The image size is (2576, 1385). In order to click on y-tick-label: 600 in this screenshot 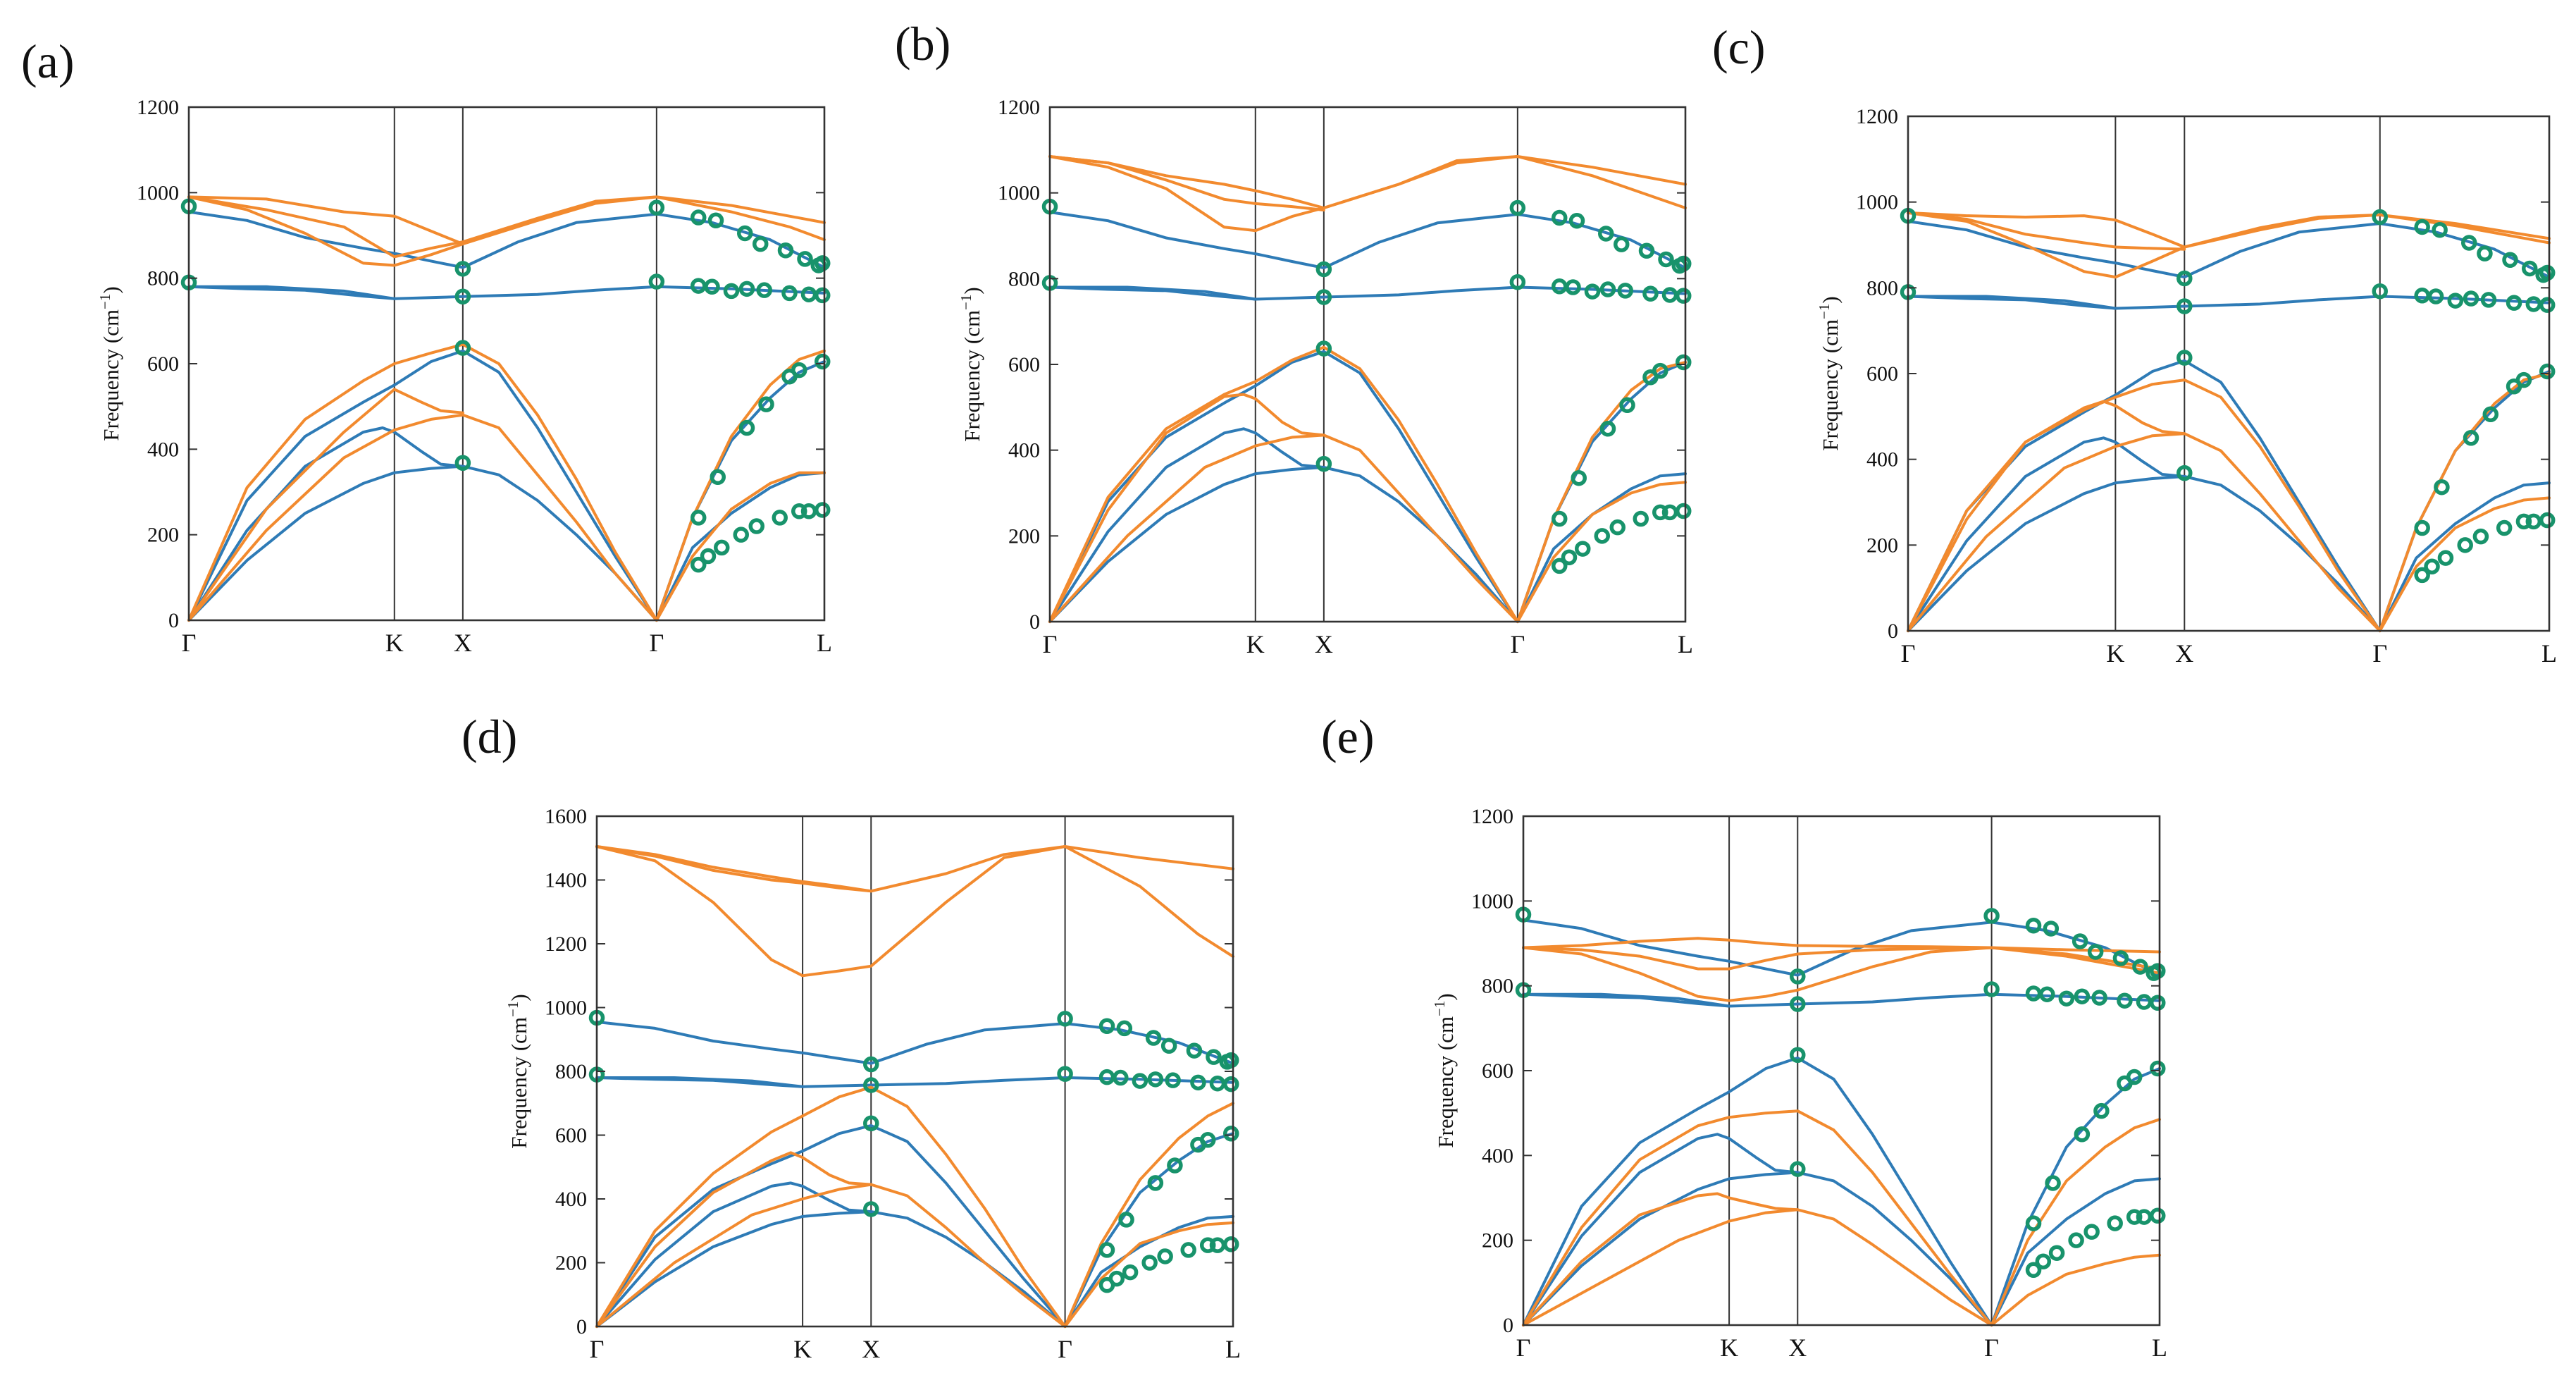, I will do `click(163, 364)`.